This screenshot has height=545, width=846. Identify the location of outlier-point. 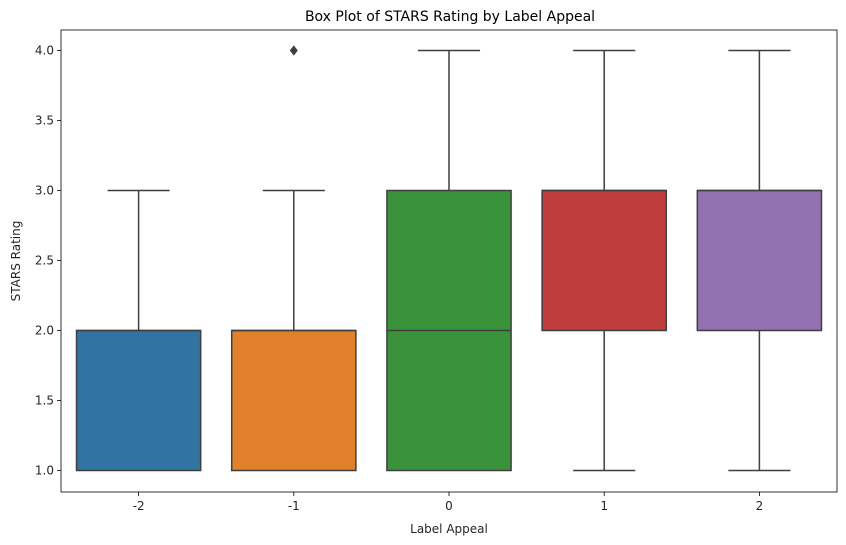
(293, 50).